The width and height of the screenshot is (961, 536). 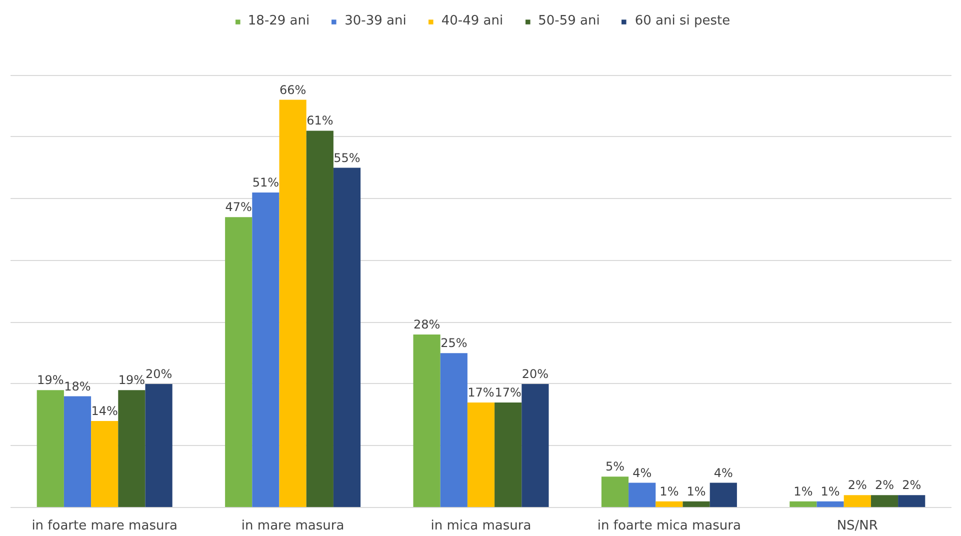 What do you see at coordinates (472, 21) in the screenshot?
I see `legend-label: 40-49 ani` at bounding box center [472, 21].